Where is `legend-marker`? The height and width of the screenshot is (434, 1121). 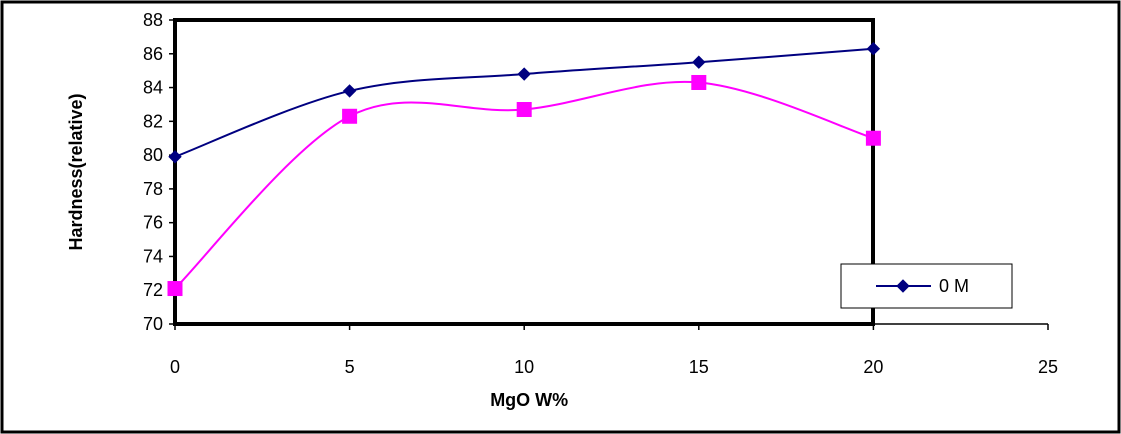
legend-marker is located at coordinates (903, 286).